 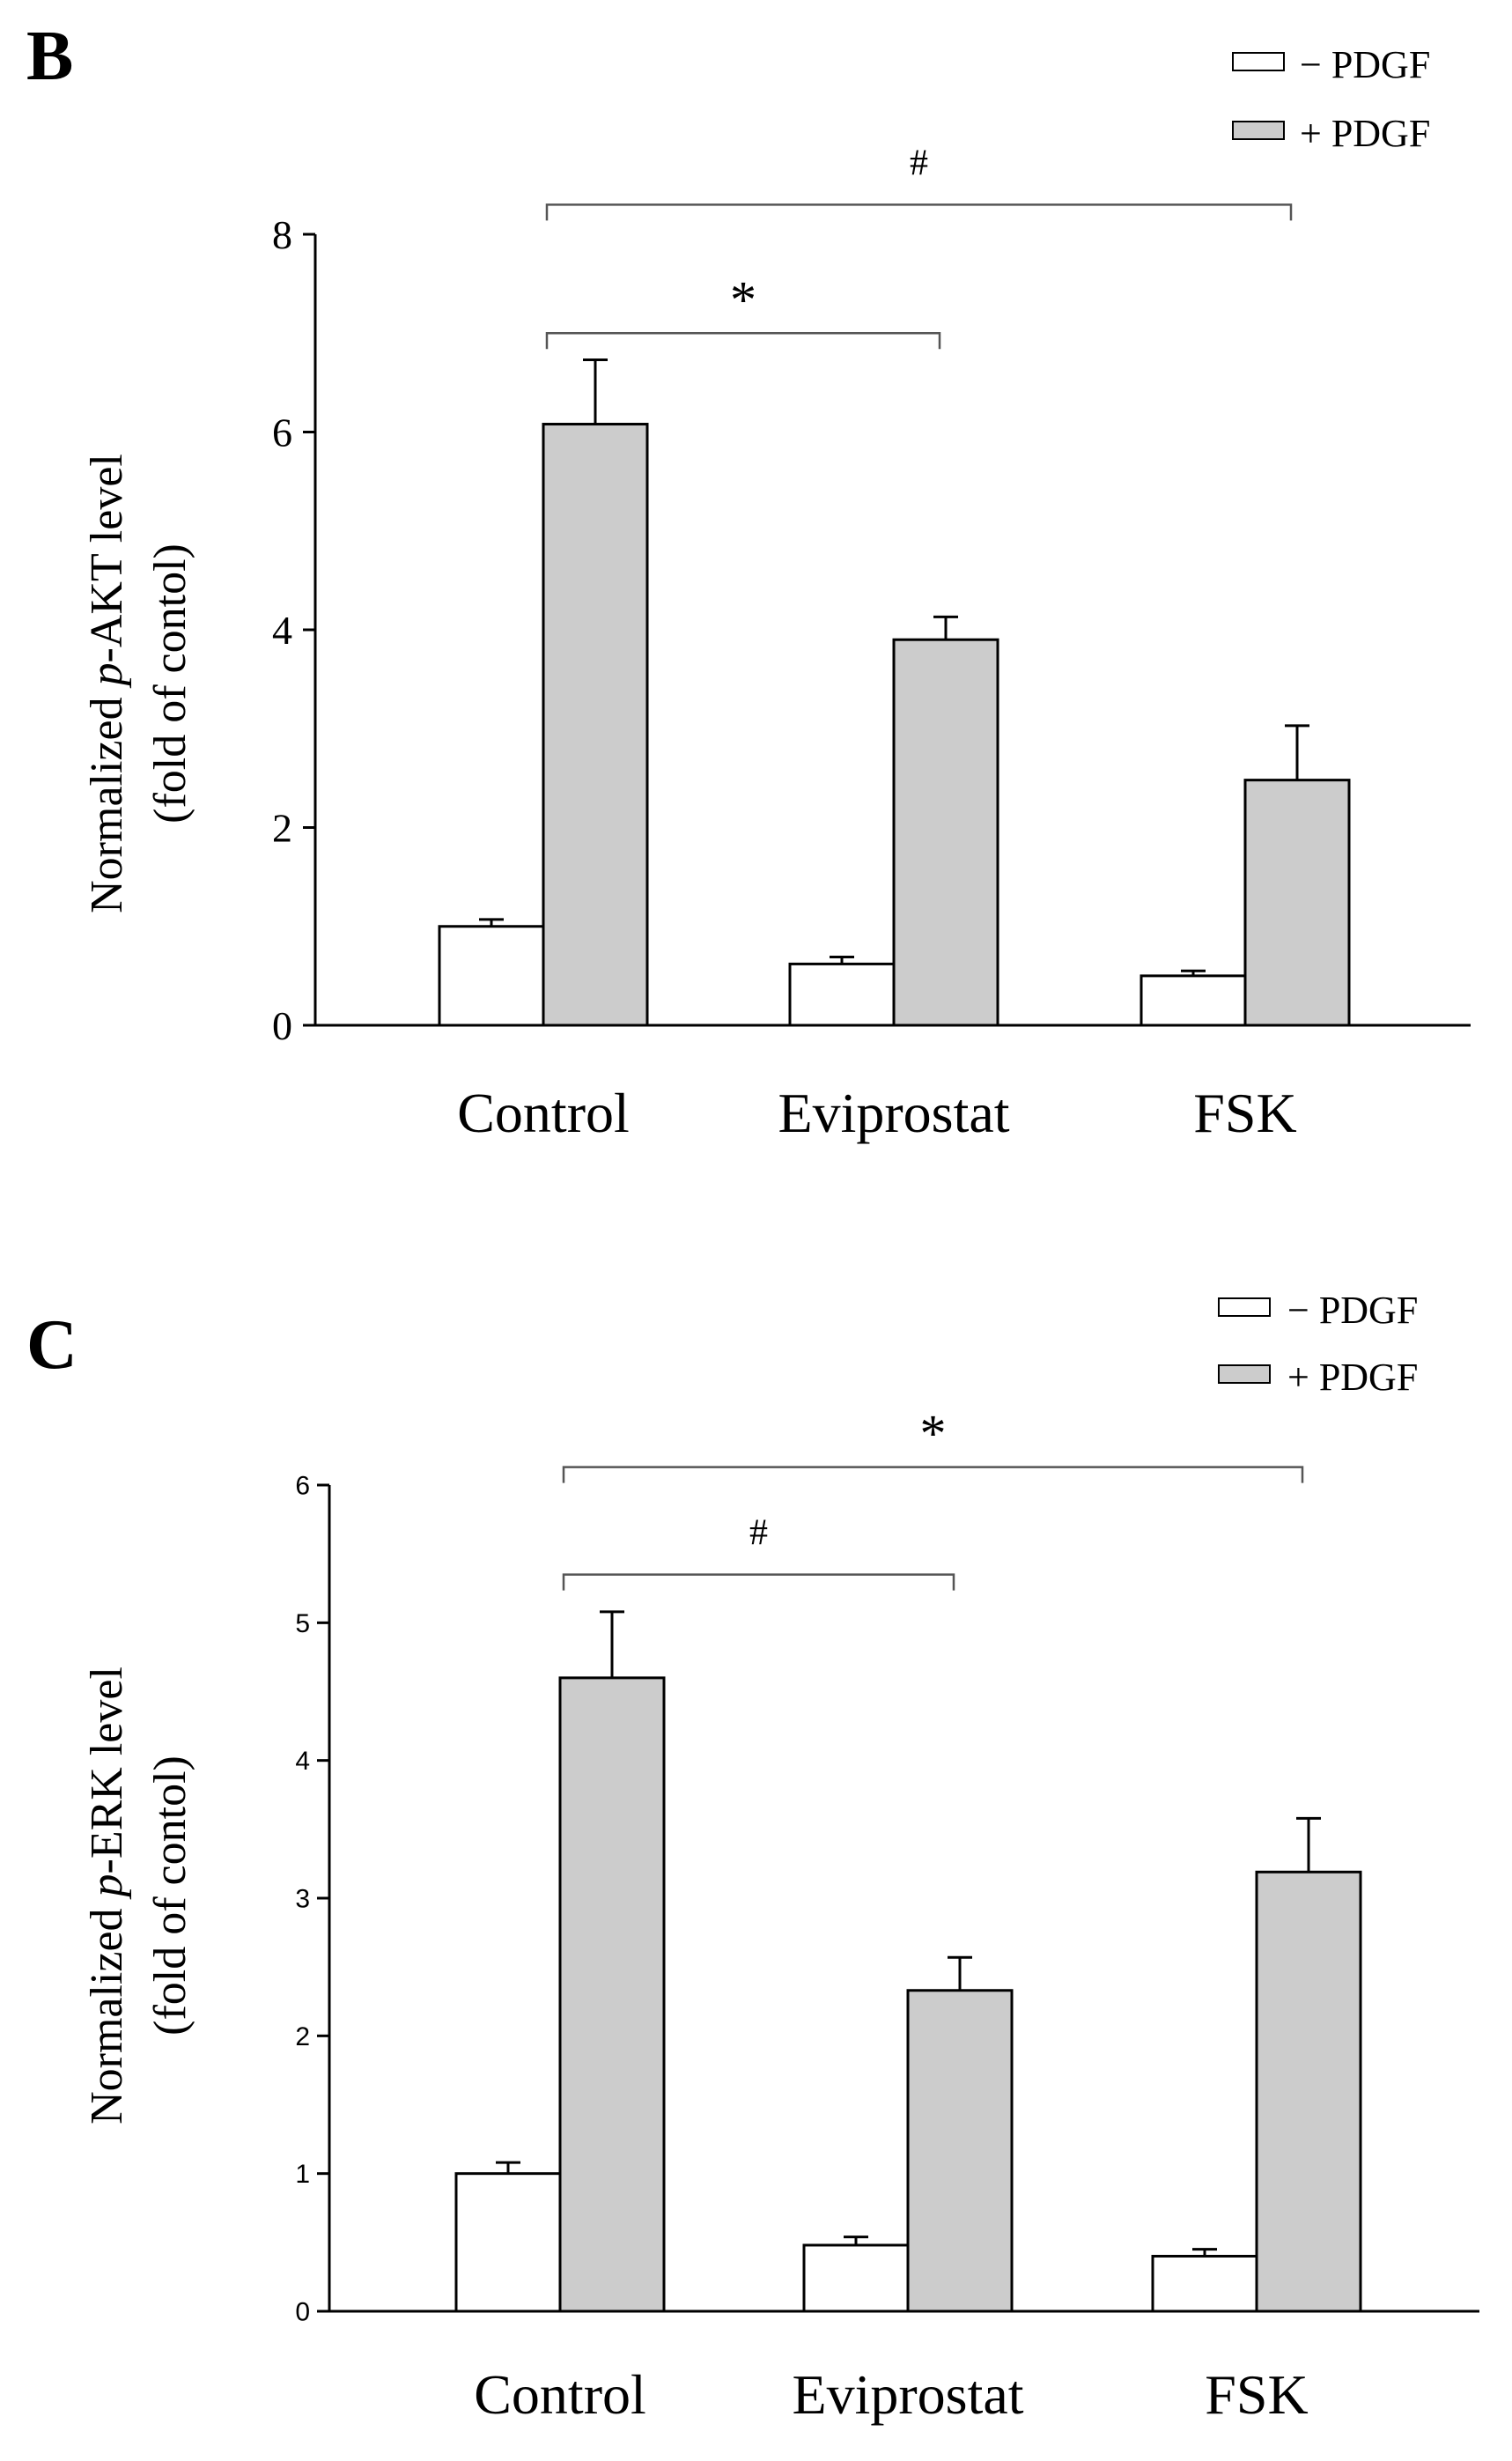 What do you see at coordinates (302, 1899) in the screenshot?
I see `y-tick-label: 3` at bounding box center [302, 1899].